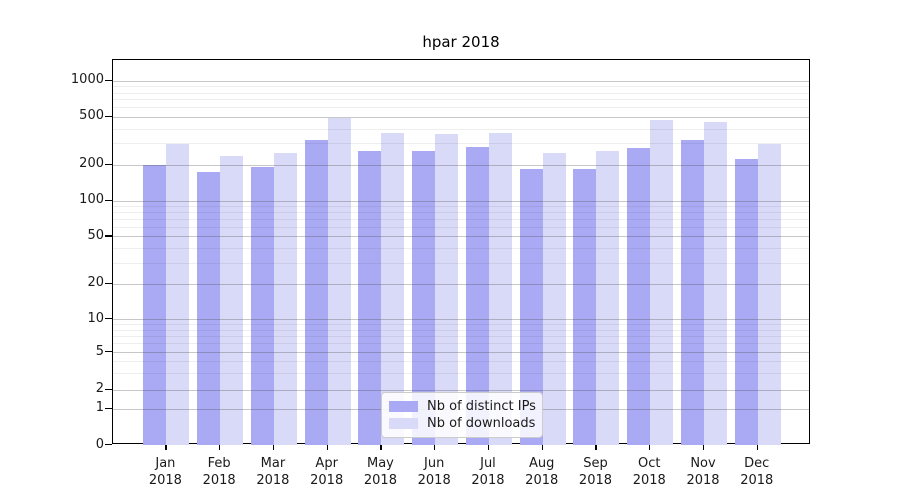 The height and width of the screenshot is (500, 900). I want to click on x-tick-label-line: Feb, so click(219, 463).